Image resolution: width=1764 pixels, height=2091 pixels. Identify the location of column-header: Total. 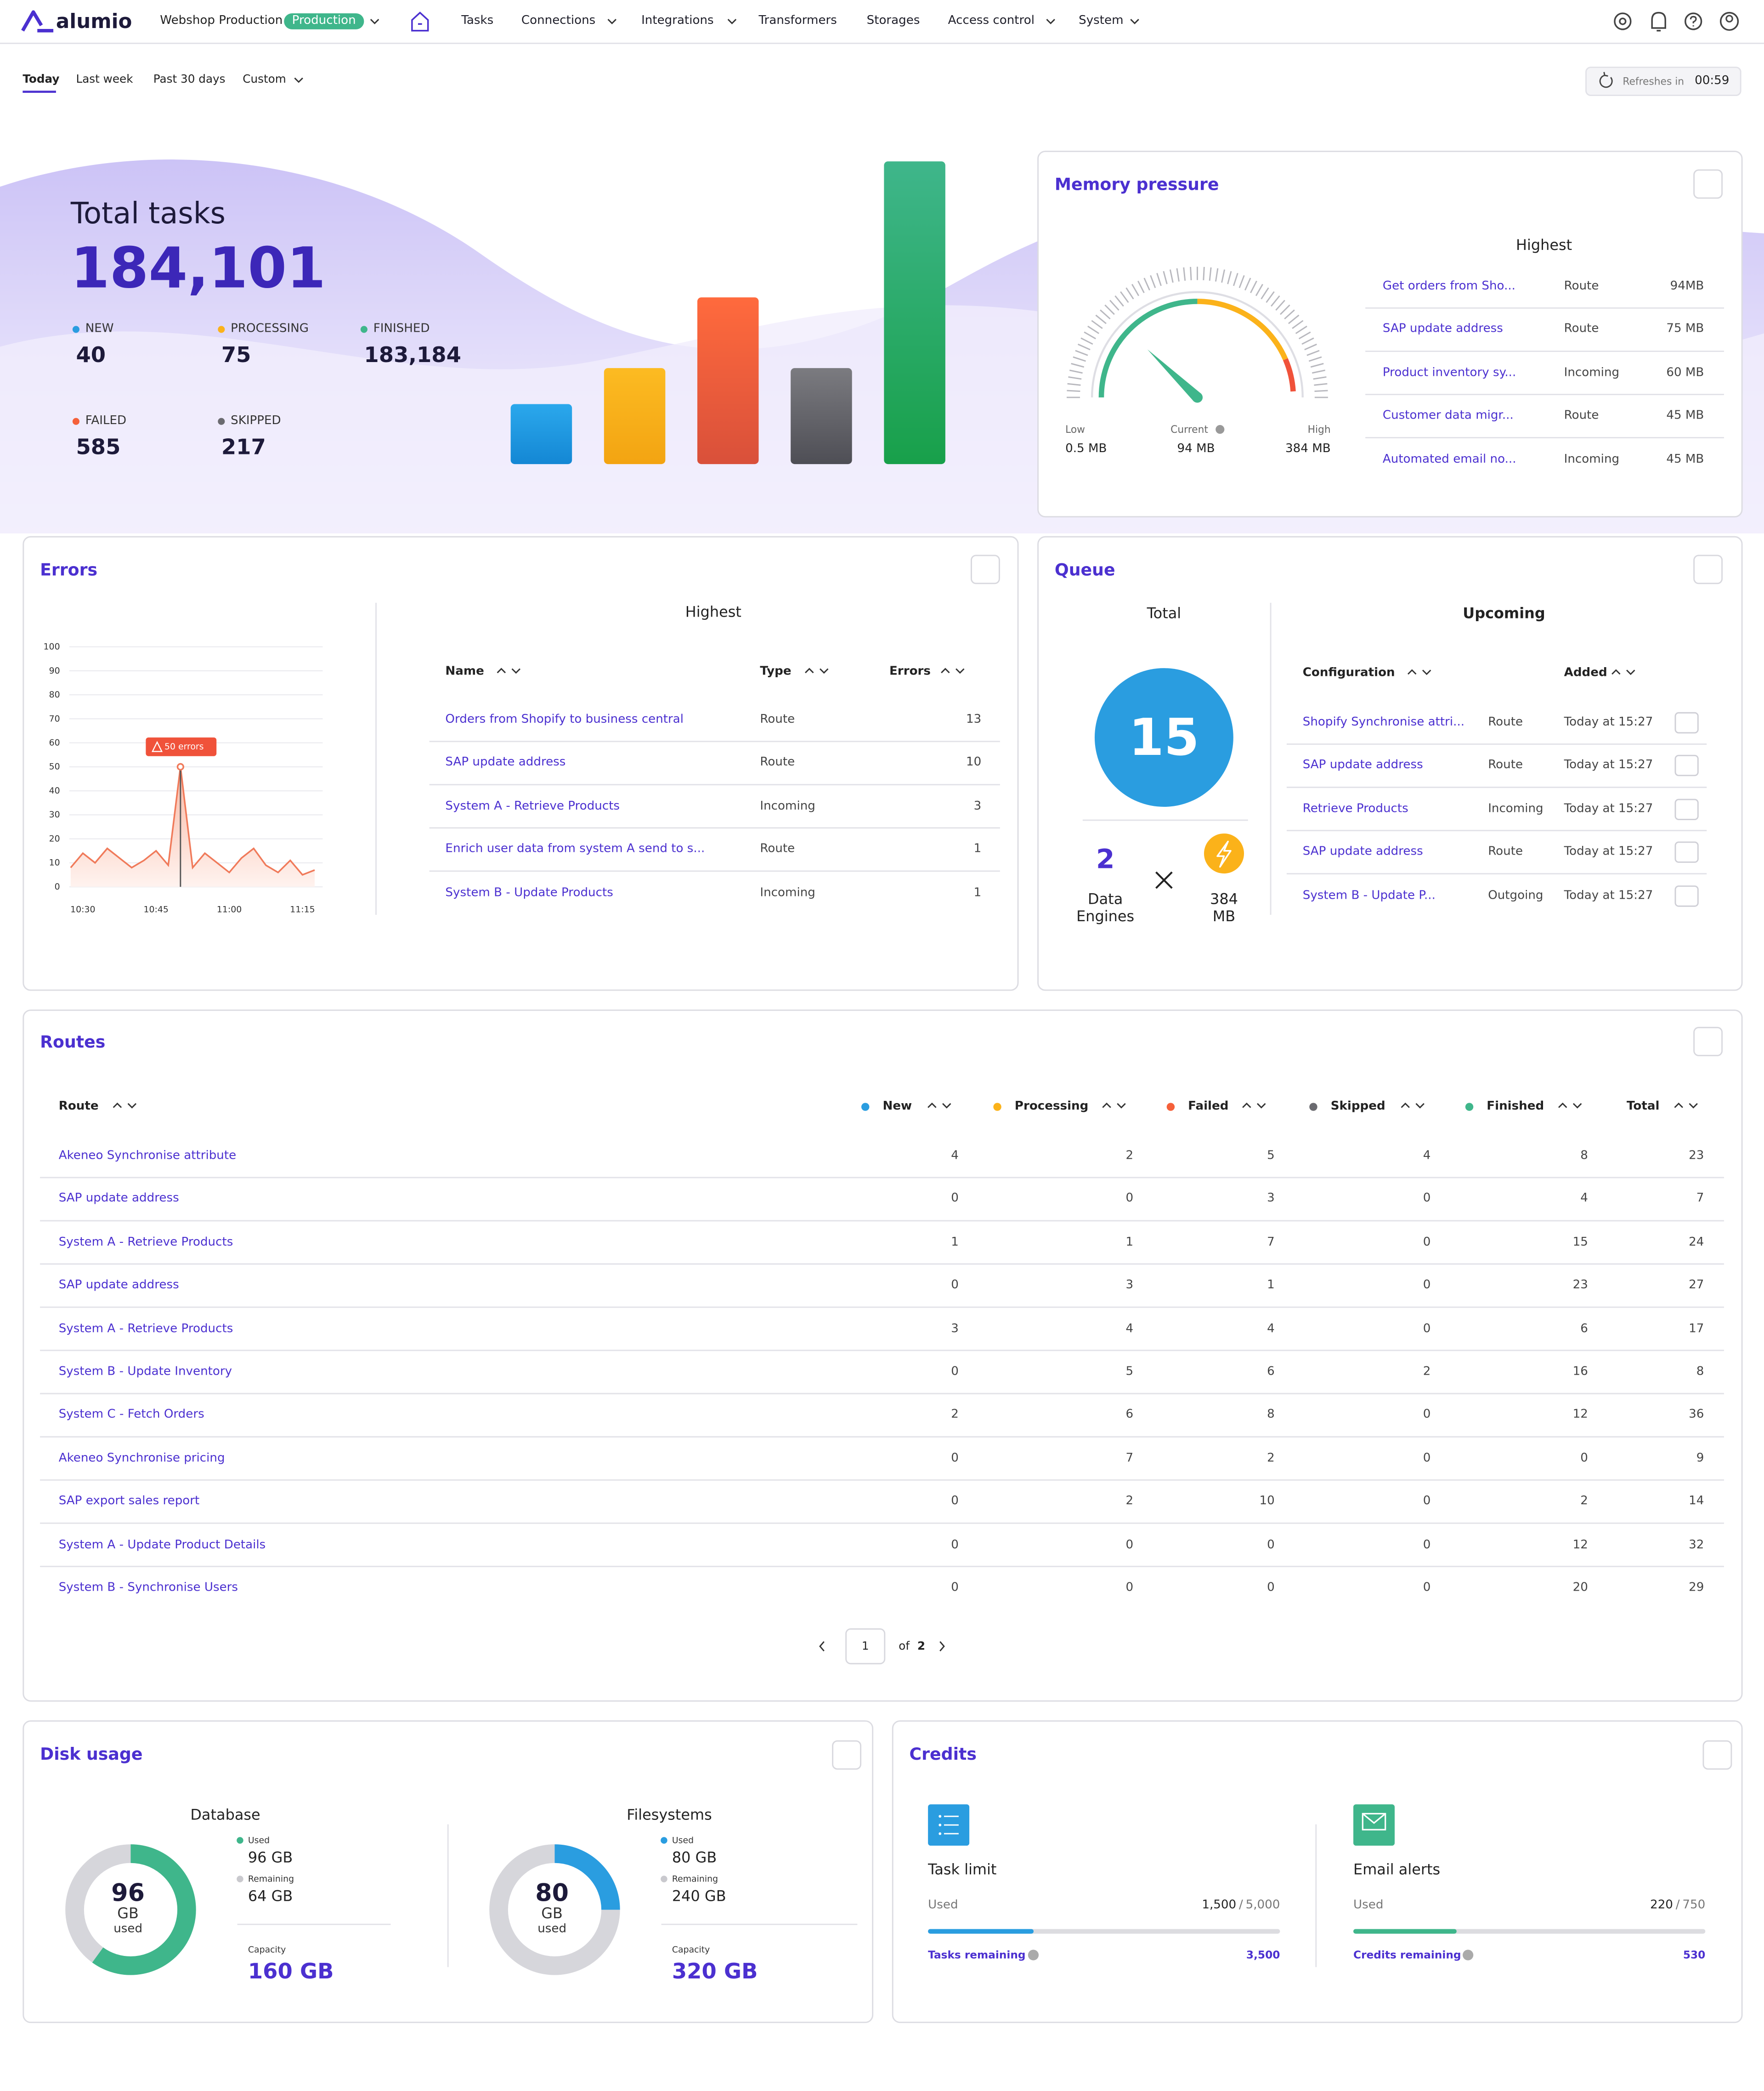
(1644, 1107).